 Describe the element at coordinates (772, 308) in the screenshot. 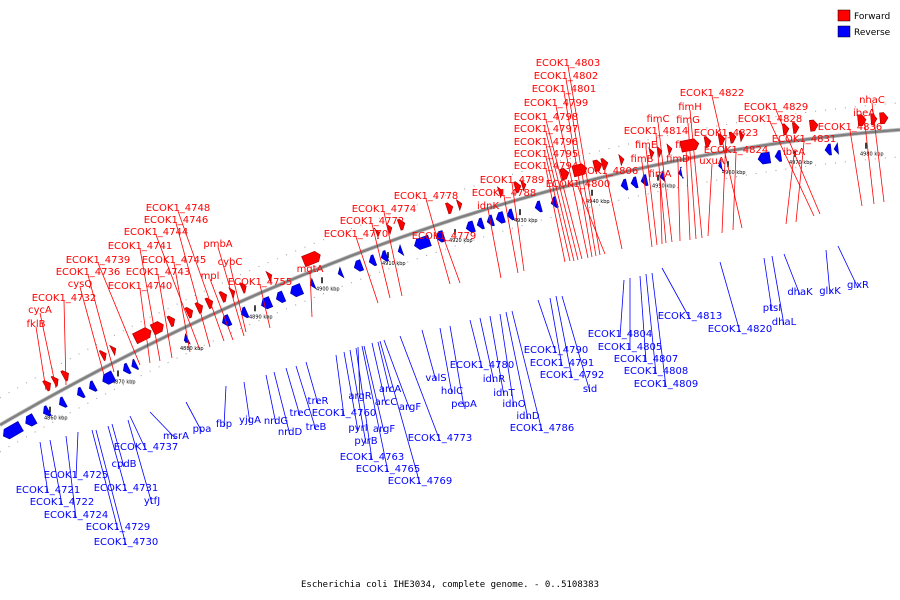

I see `gene-label: ptsI` at that location.